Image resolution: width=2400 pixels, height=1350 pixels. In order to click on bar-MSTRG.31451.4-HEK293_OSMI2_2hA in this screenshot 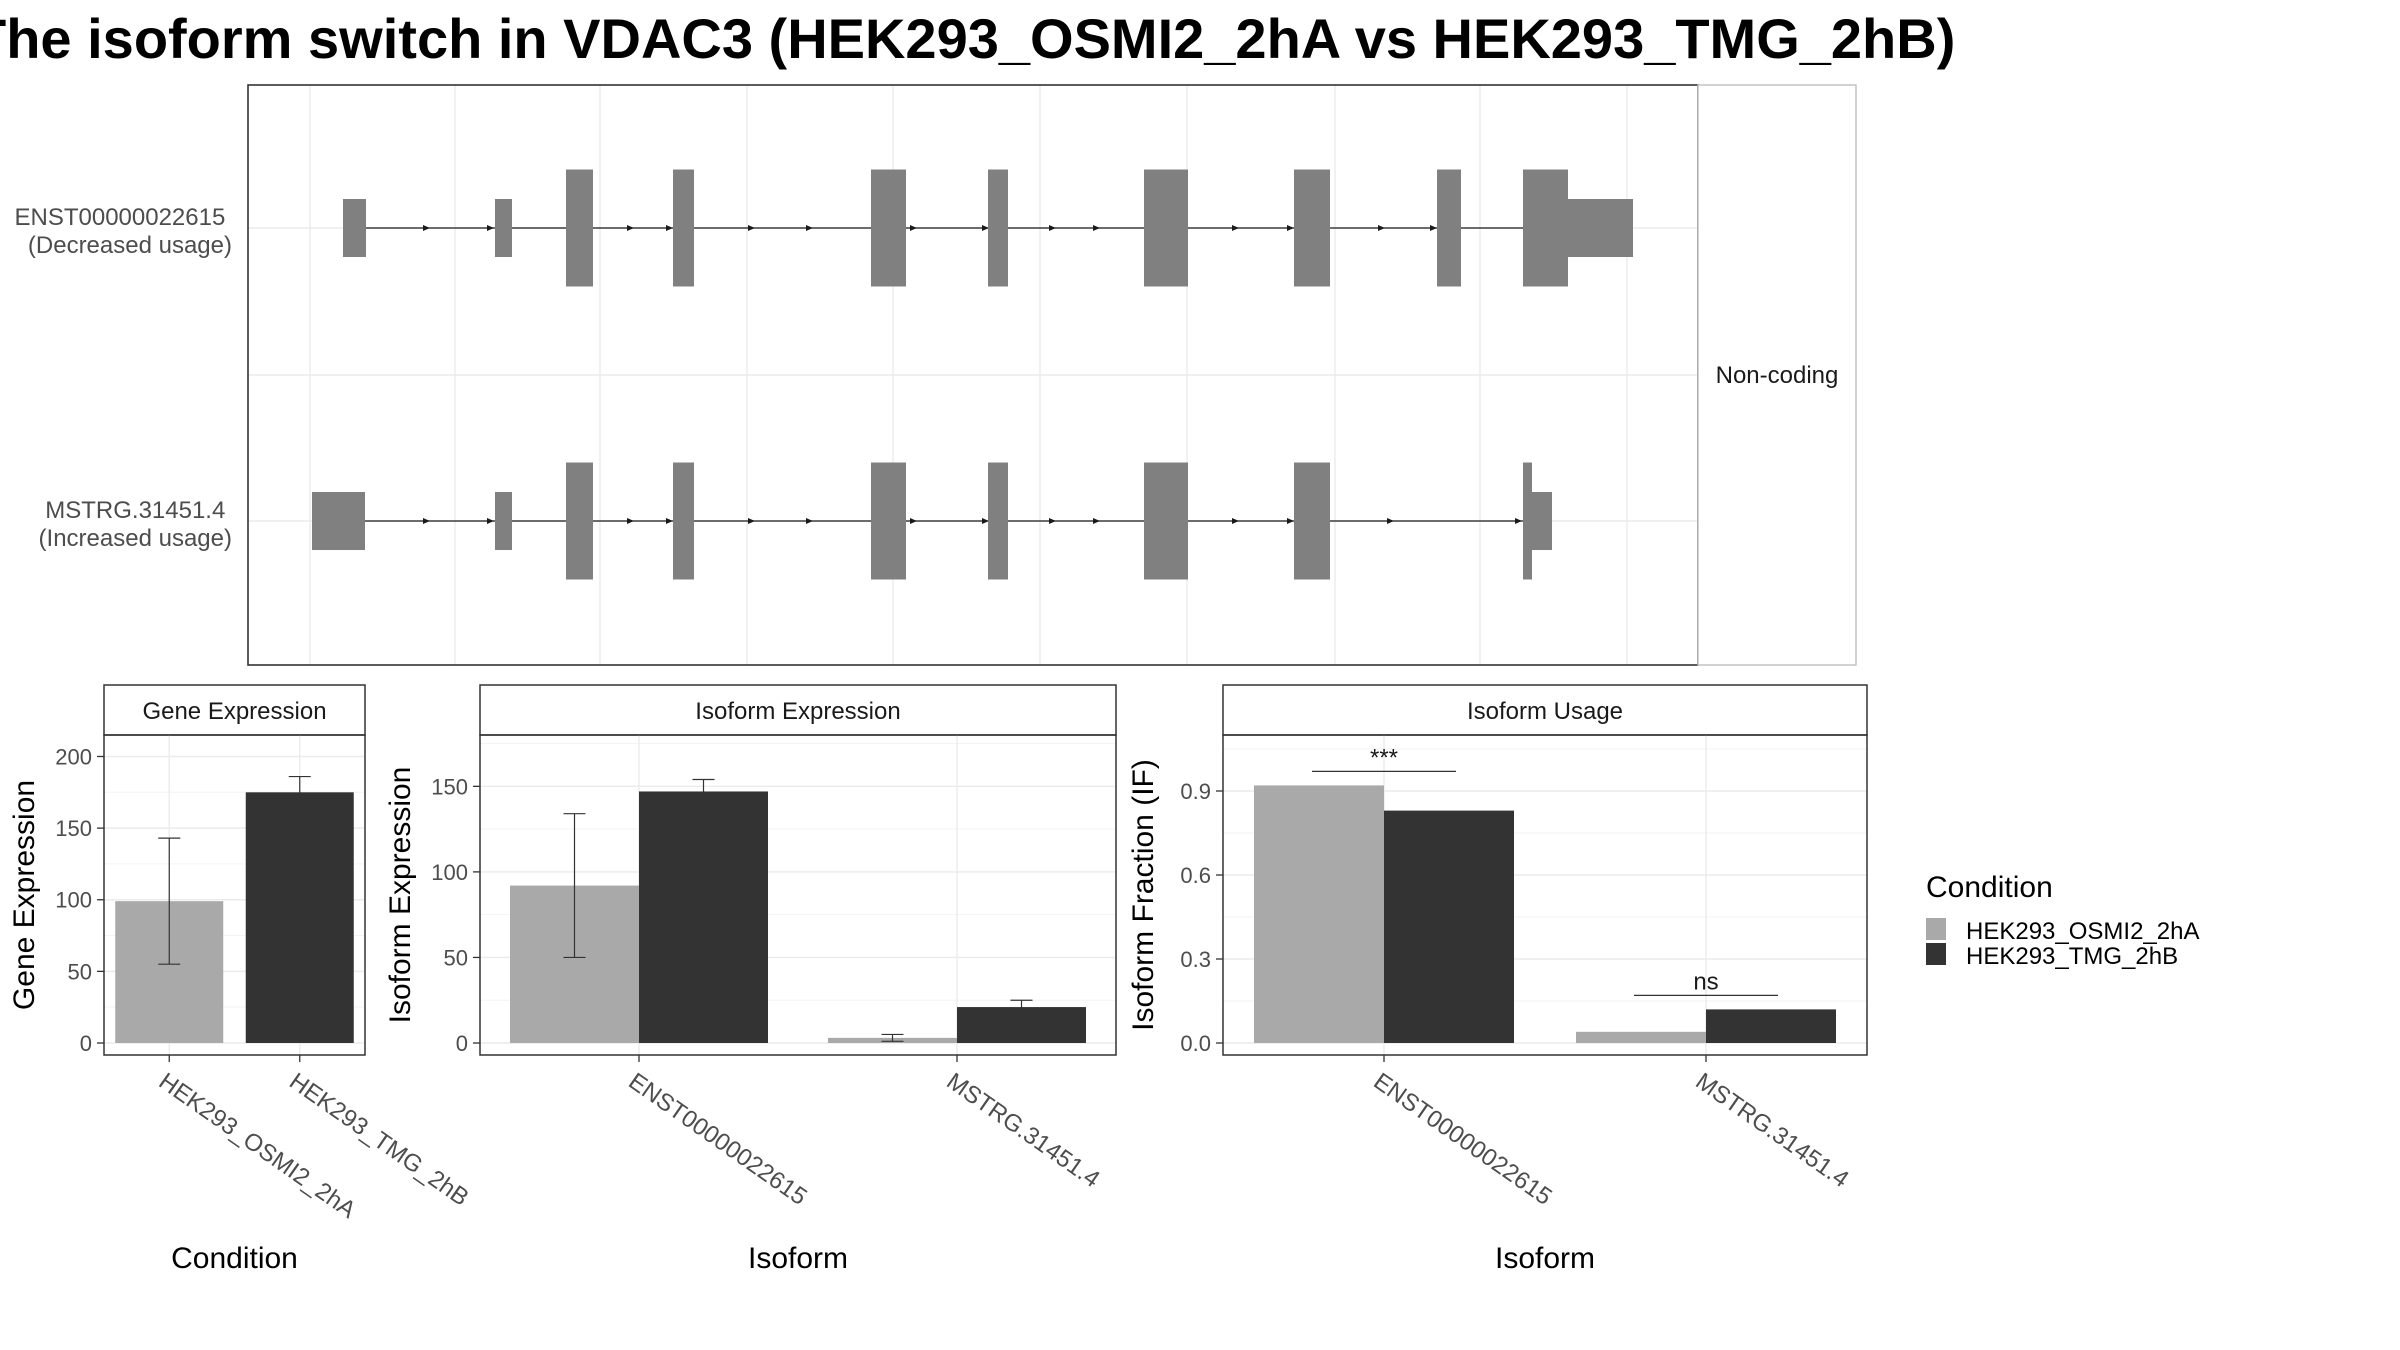, I will do `click(1641, 1037)`.